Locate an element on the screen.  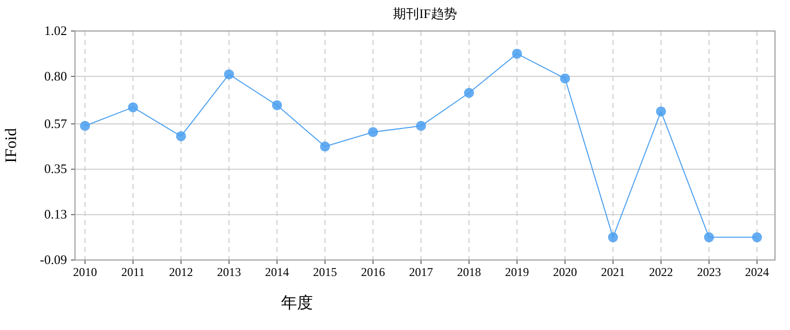
y-tick-label: -0.09 is located at coordinates (53, 259).